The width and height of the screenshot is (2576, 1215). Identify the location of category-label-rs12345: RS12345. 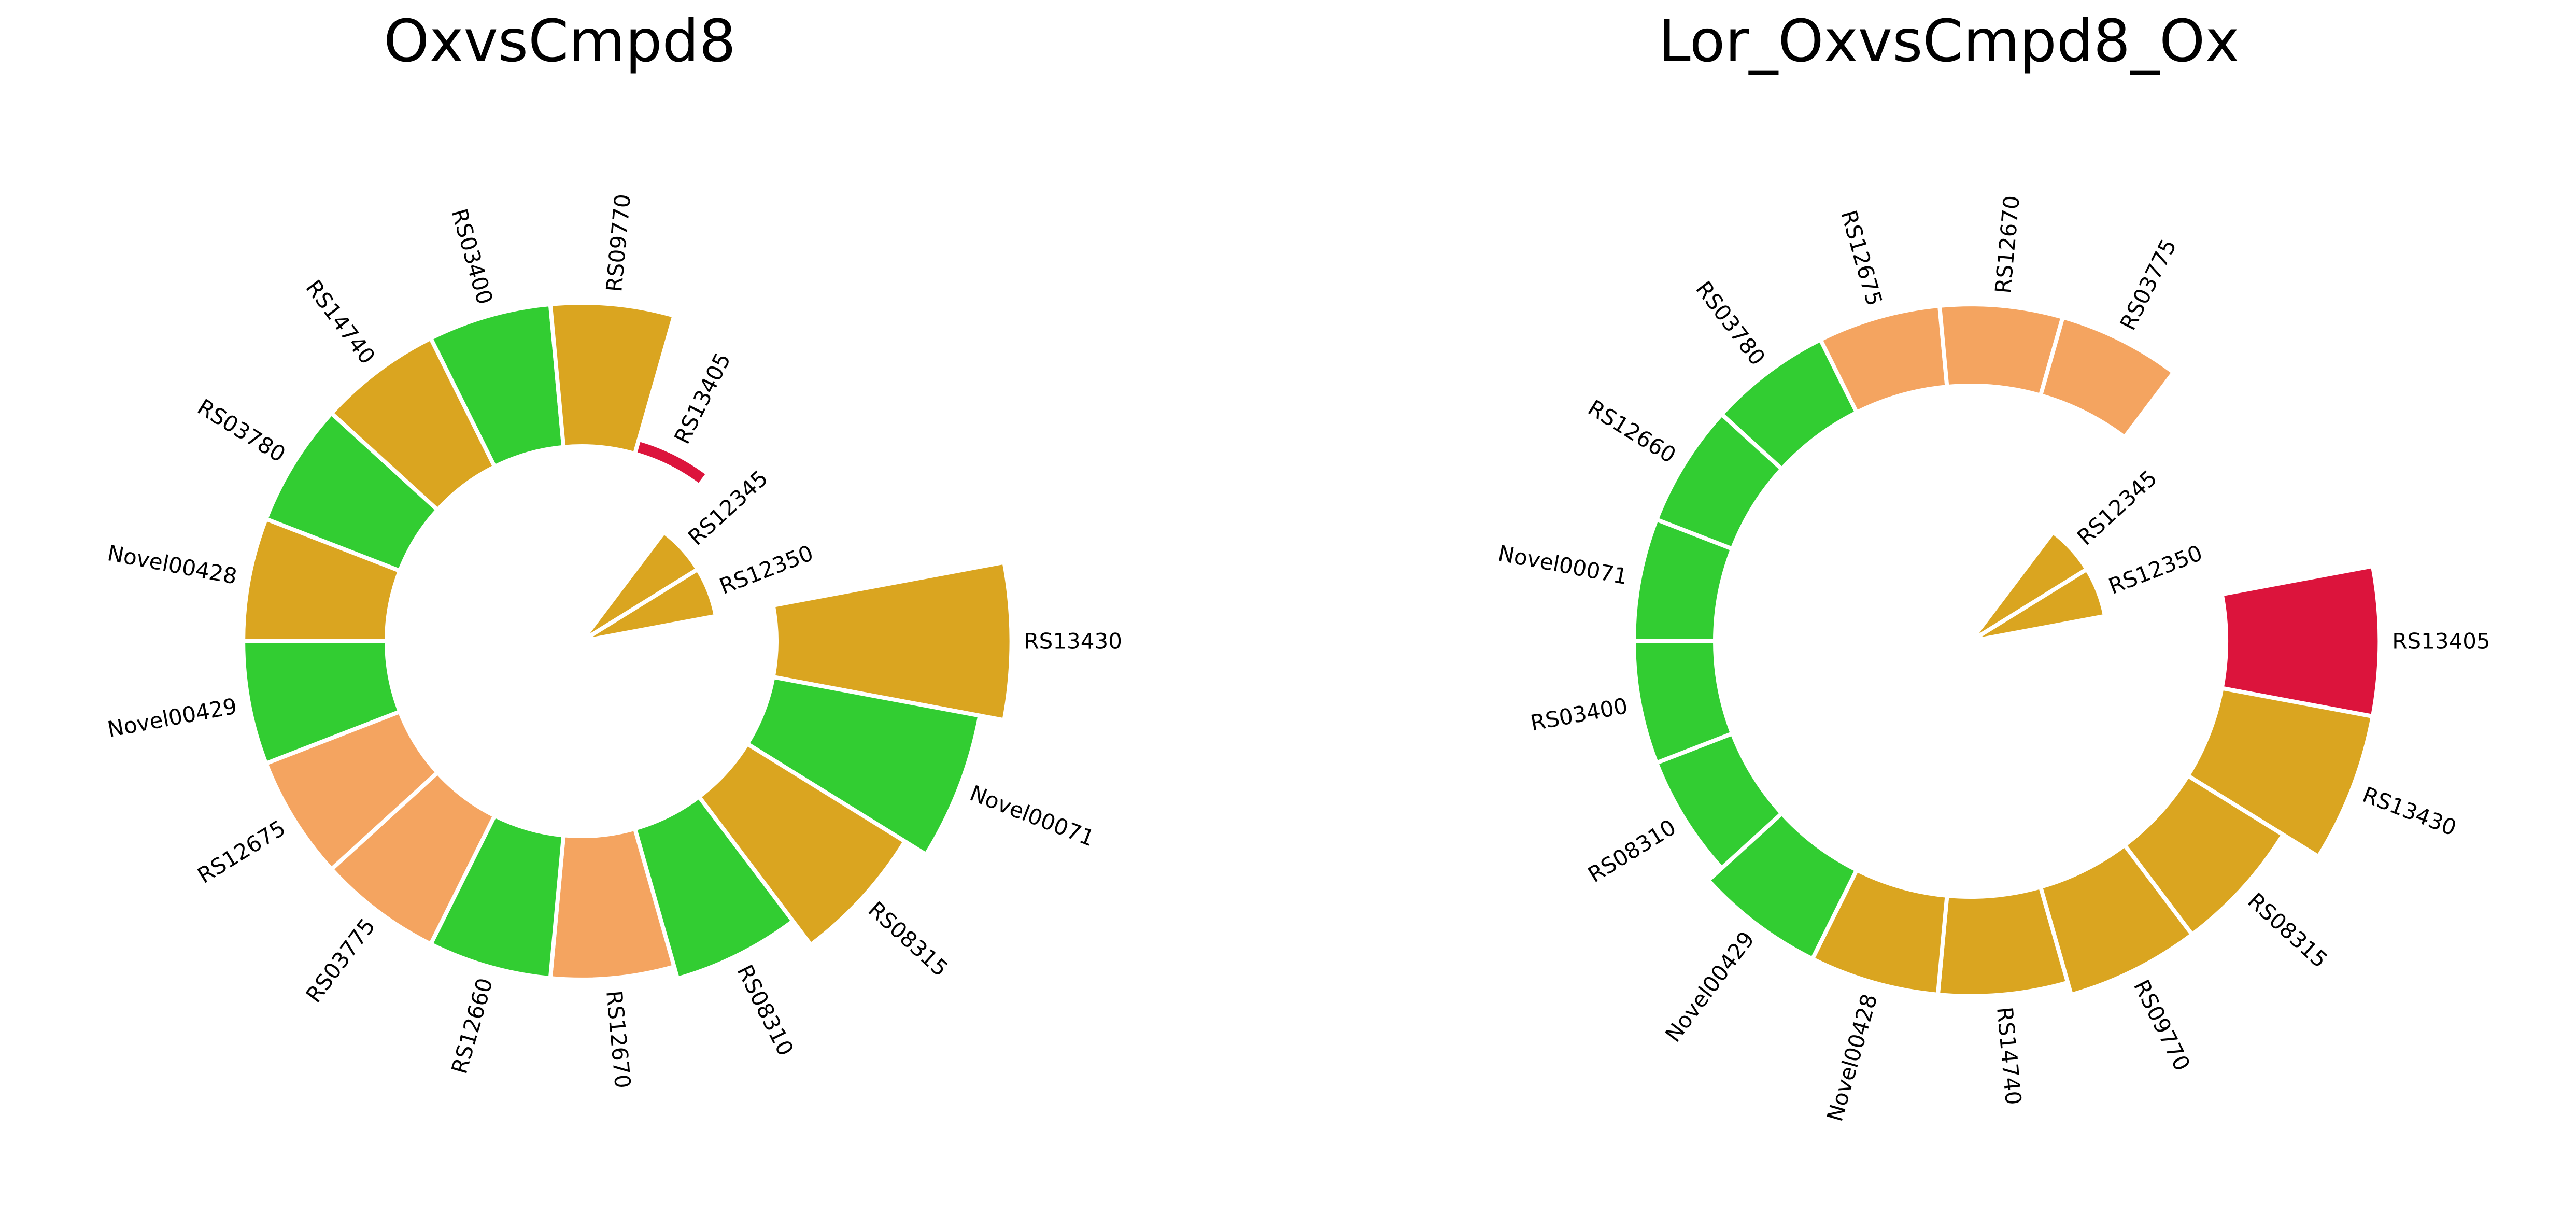
(2117, 507).